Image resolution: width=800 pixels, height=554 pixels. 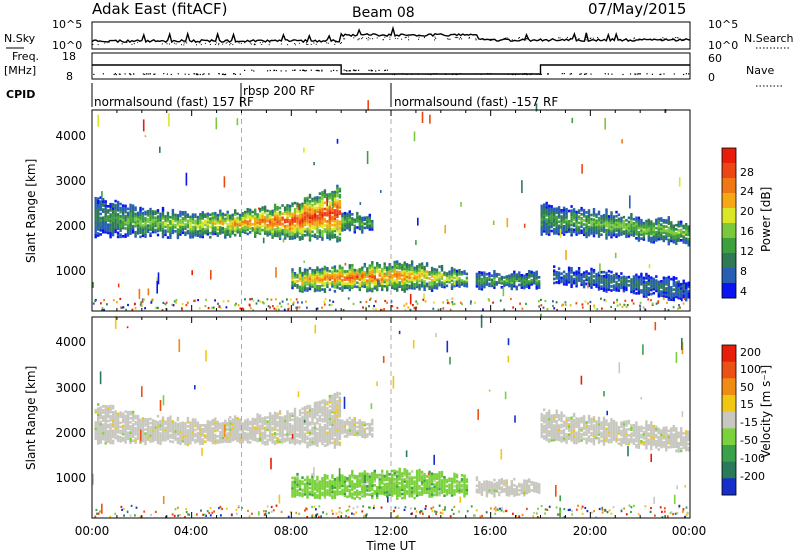 What do you see at coordinates (711, 77) in the screenshot?
I see `nave-tick-low: 0` at bounding box center [711, 77].